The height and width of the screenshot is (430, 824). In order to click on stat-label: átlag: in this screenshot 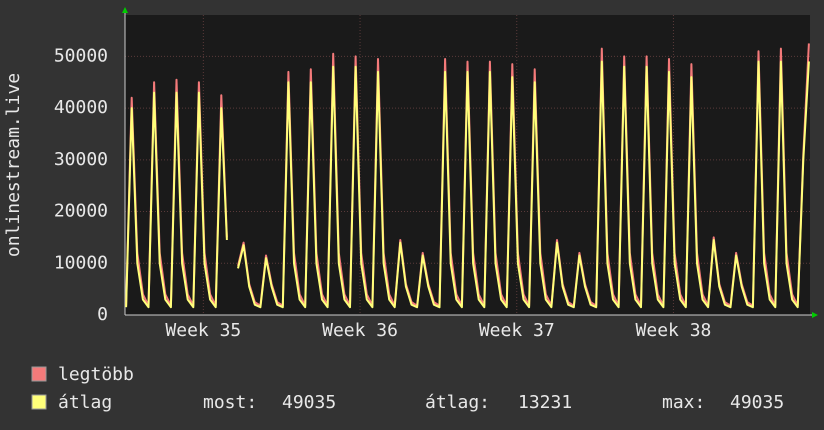, I will do `click(457, 402)`.